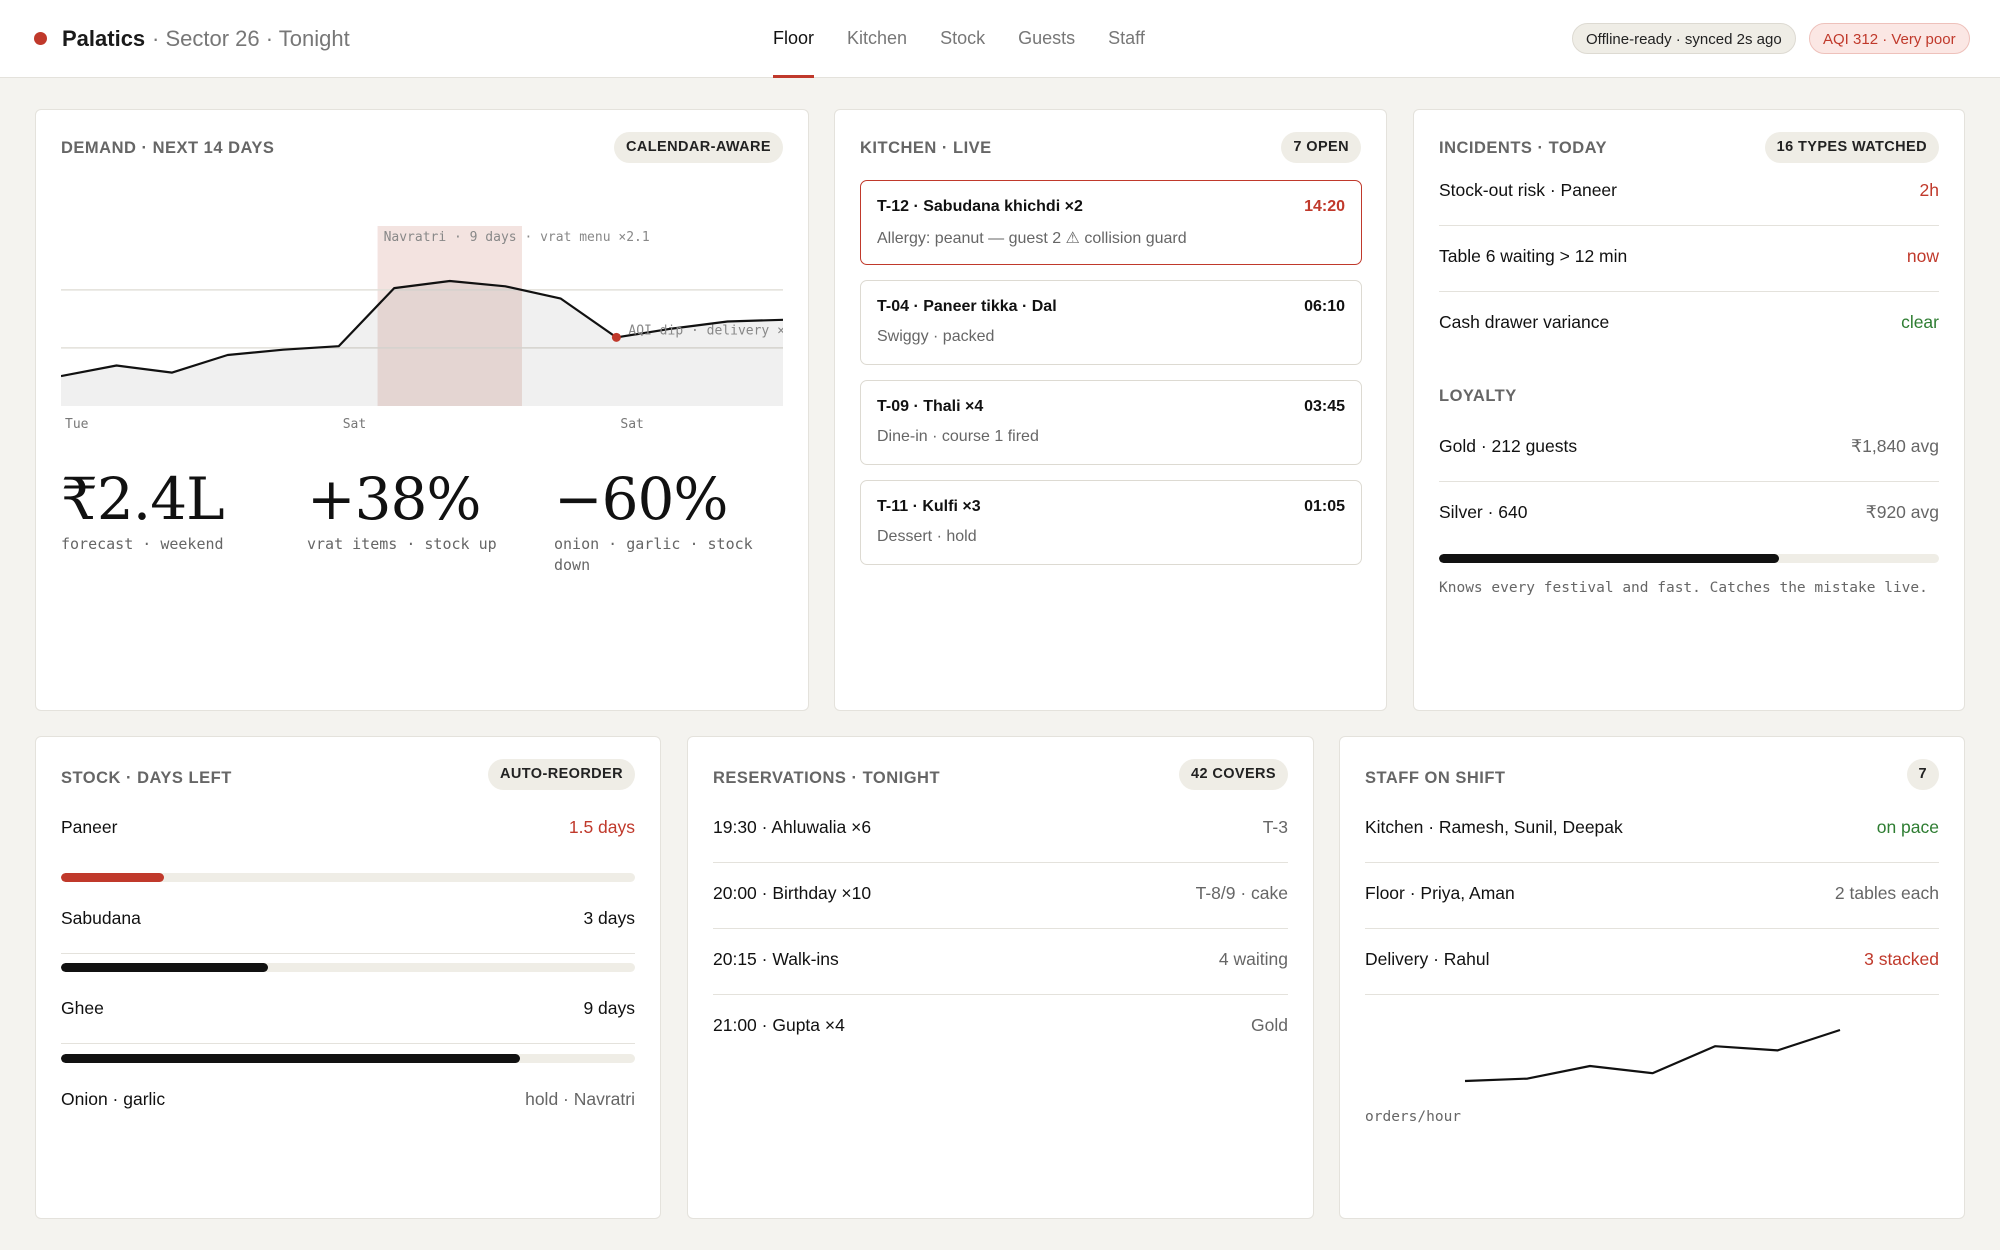 The width and height of the screenshot is (2000, 1250). Describe the element at coordinates (1609, 558) in the screenshot. I see `loyalty-progress-fill` at that location.